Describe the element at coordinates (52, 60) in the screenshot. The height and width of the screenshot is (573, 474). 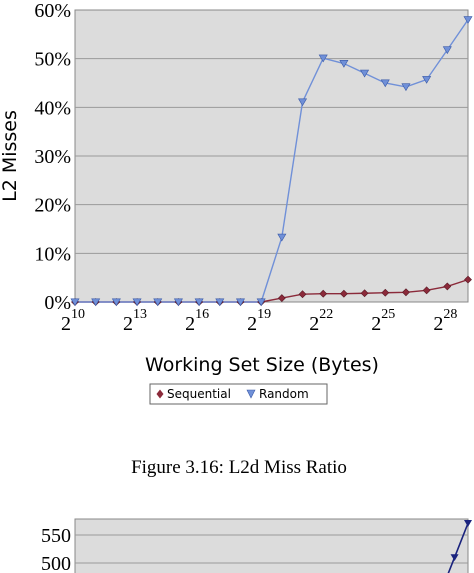
I see `y-tick-label: 50%` at that location.